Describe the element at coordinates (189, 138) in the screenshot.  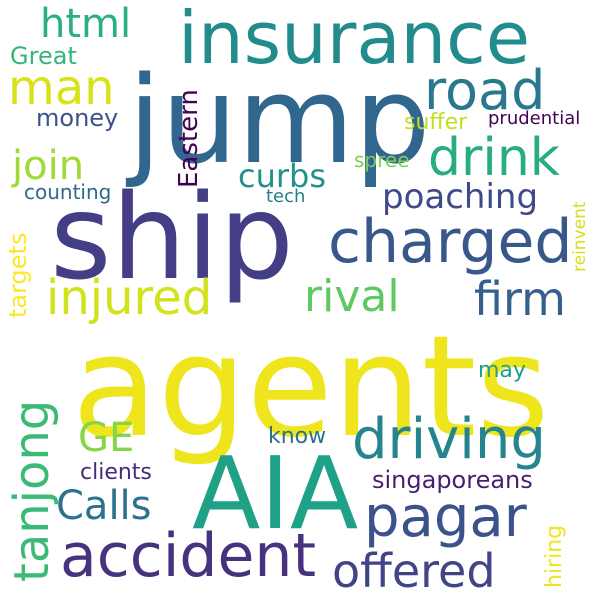
I see `word-eastern: Eastern` at that location.